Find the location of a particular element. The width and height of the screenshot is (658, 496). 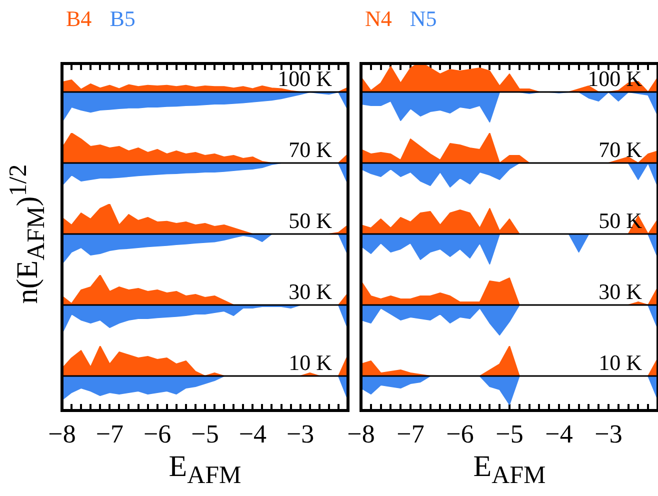

annotation: 50 K is located at coordinates (310, 220).